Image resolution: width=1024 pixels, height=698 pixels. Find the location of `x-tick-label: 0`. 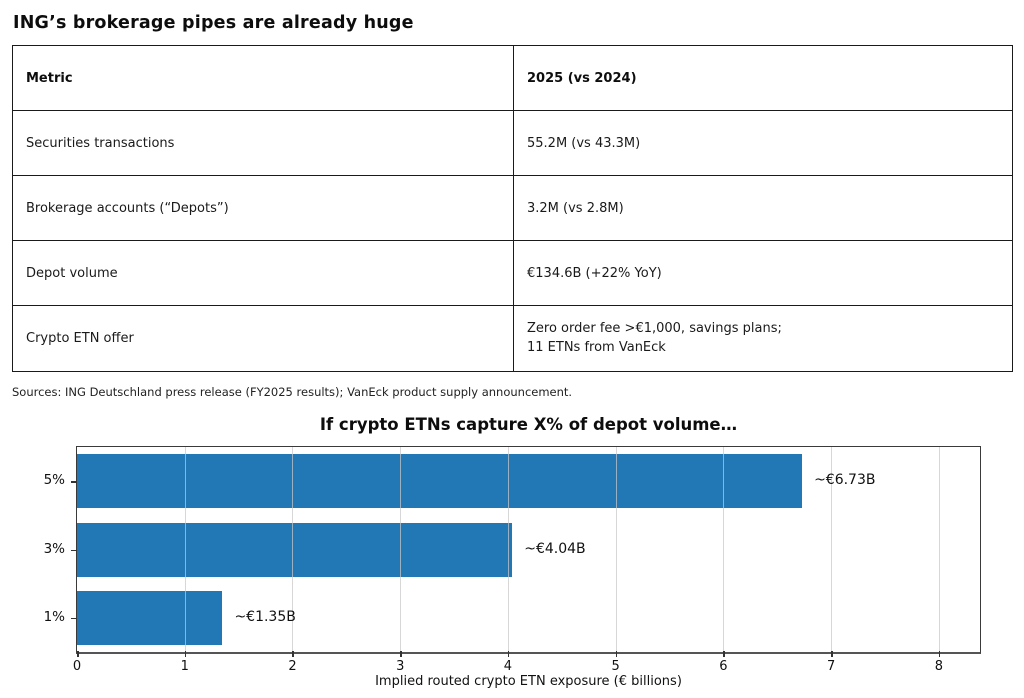

x-tick-label: 0 is located at coordinates (77, 666).